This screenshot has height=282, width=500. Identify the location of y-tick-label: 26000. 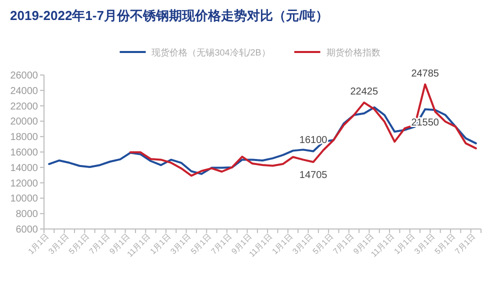
(24, 76).